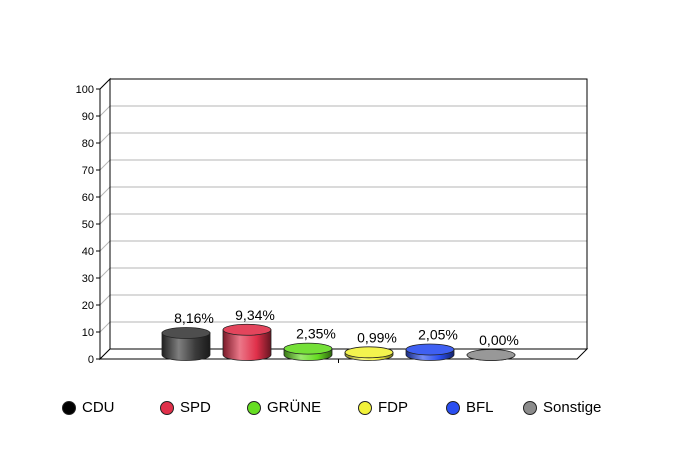  Describe the element at coordinates (88, 117) in the screenshot. I see `y-tick-label: 90` at that location.